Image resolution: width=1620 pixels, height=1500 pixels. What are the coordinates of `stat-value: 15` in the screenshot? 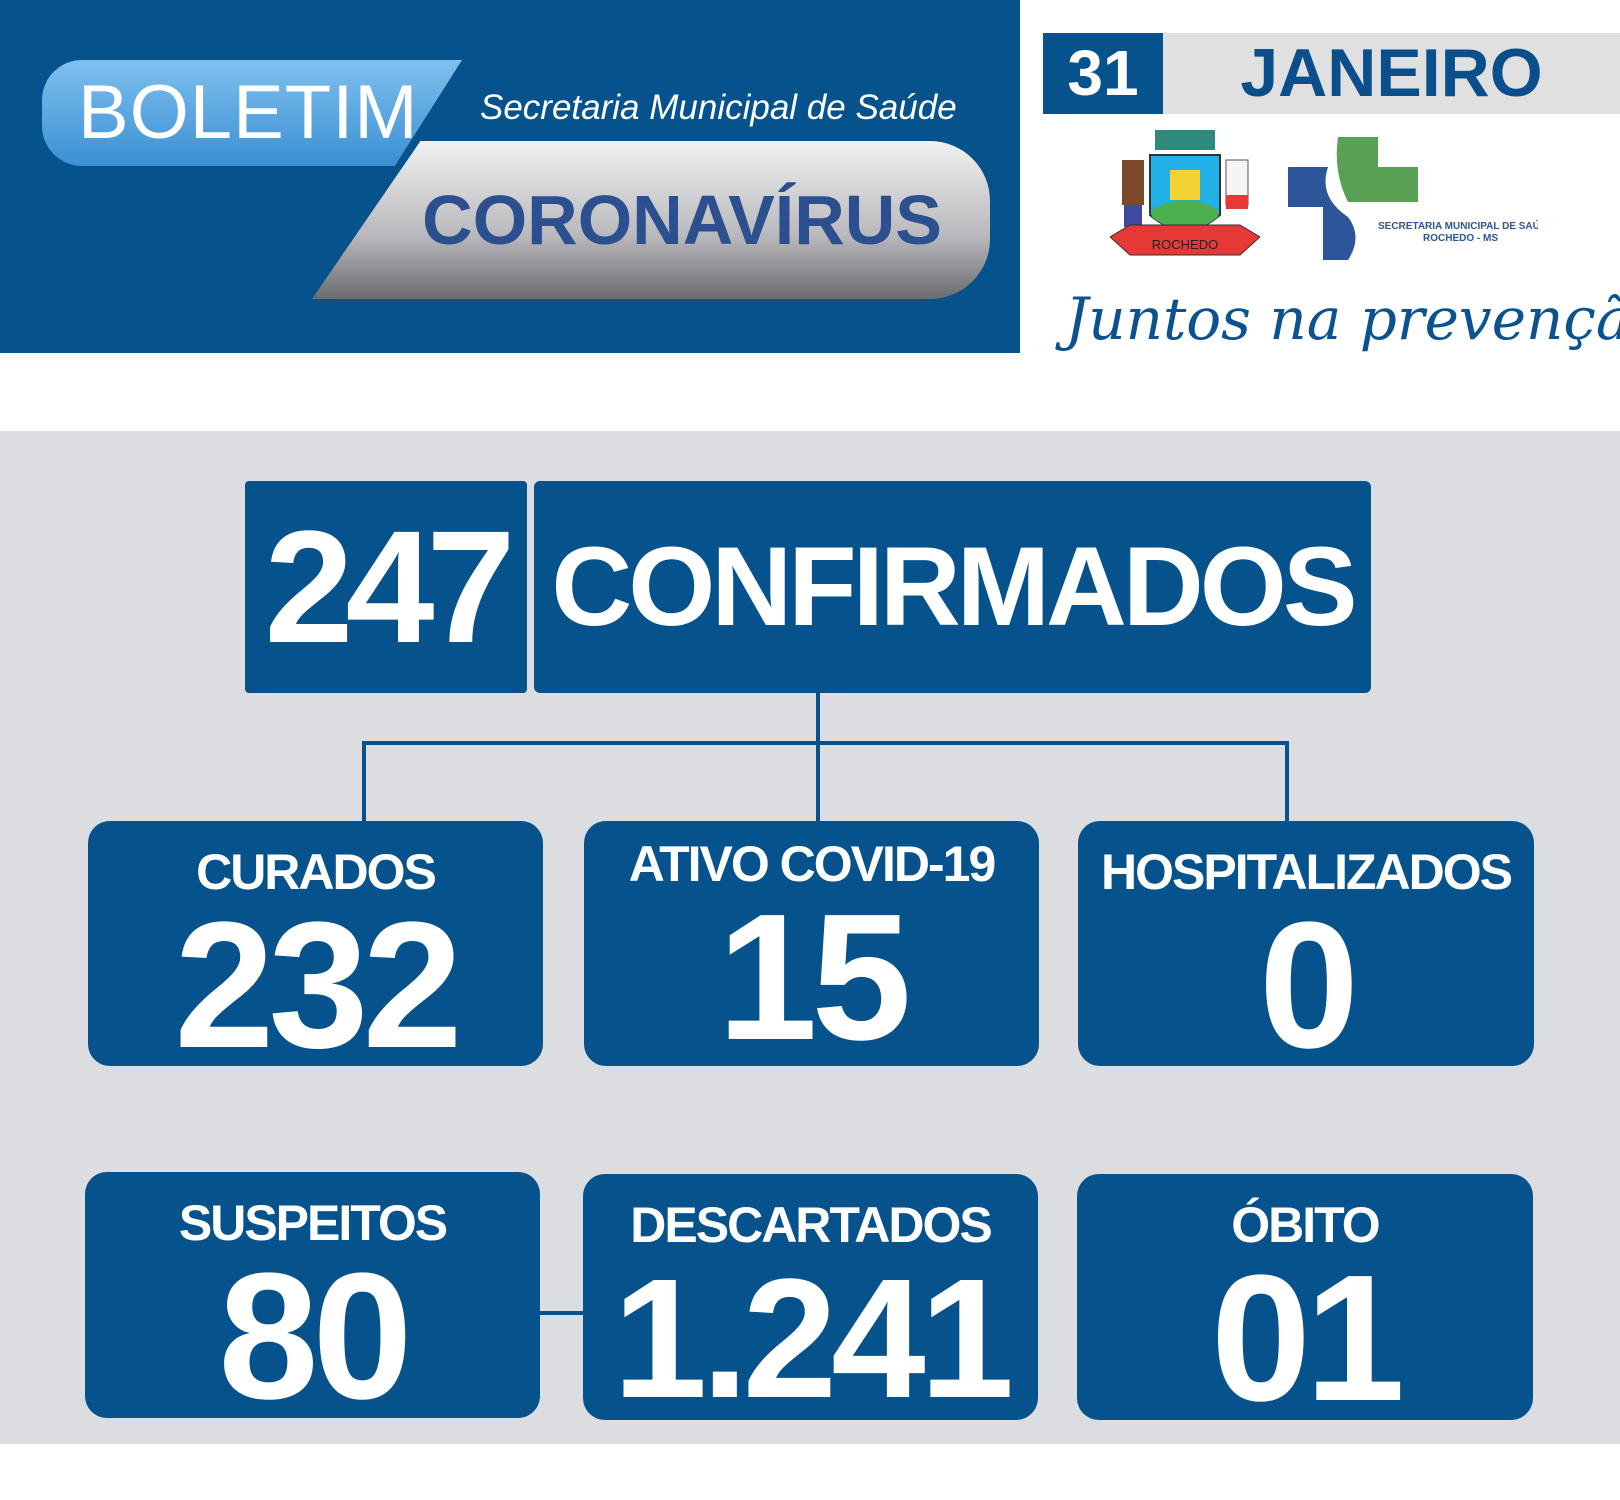 It's located at (814, 977).